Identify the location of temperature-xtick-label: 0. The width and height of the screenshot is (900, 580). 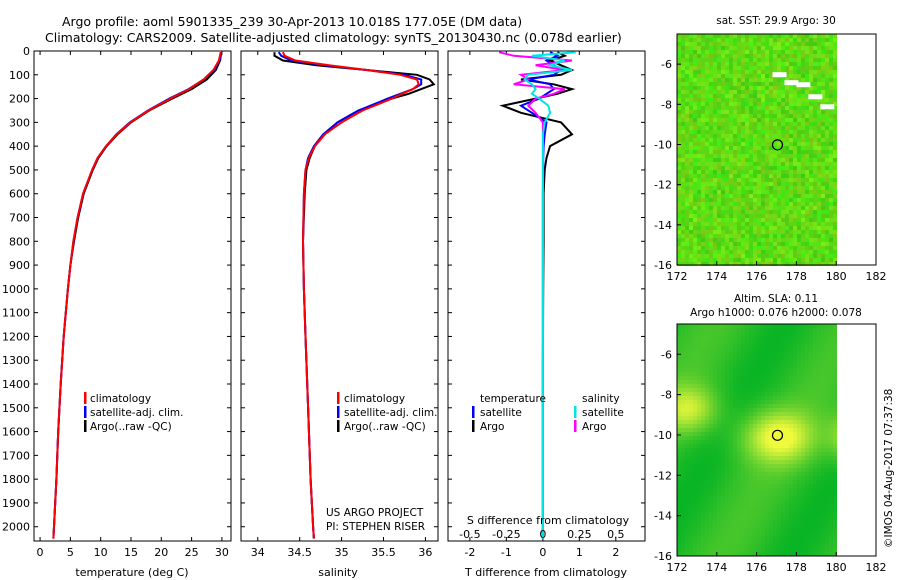
(40, 552).